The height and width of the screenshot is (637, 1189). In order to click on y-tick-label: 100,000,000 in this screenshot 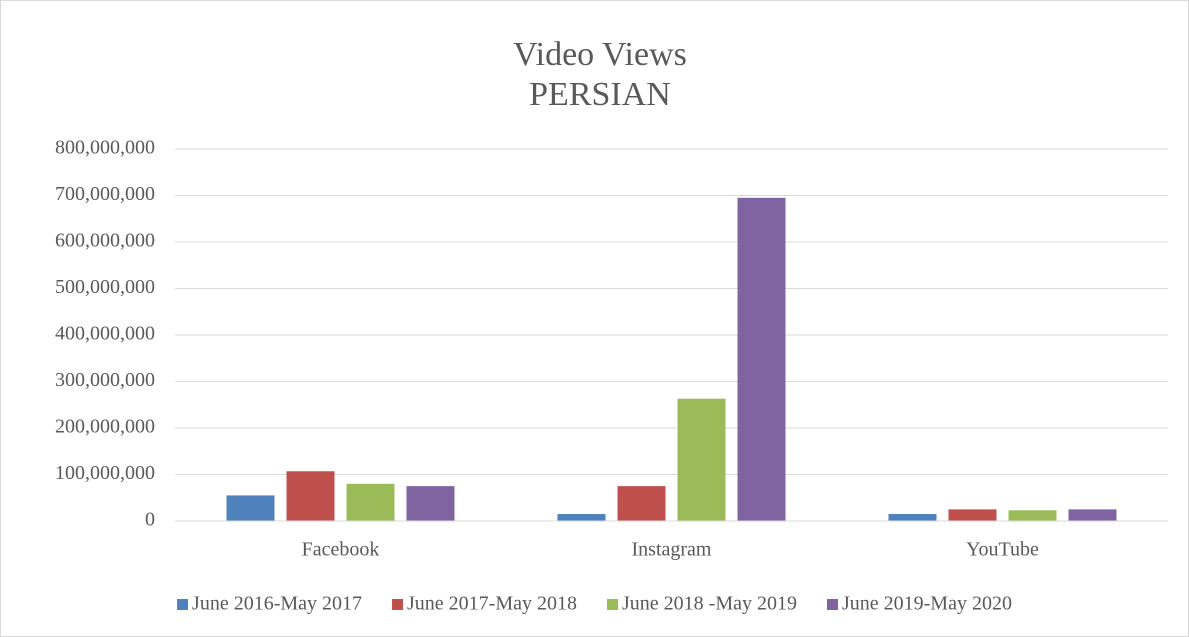, I will do `click(105, 473)`.